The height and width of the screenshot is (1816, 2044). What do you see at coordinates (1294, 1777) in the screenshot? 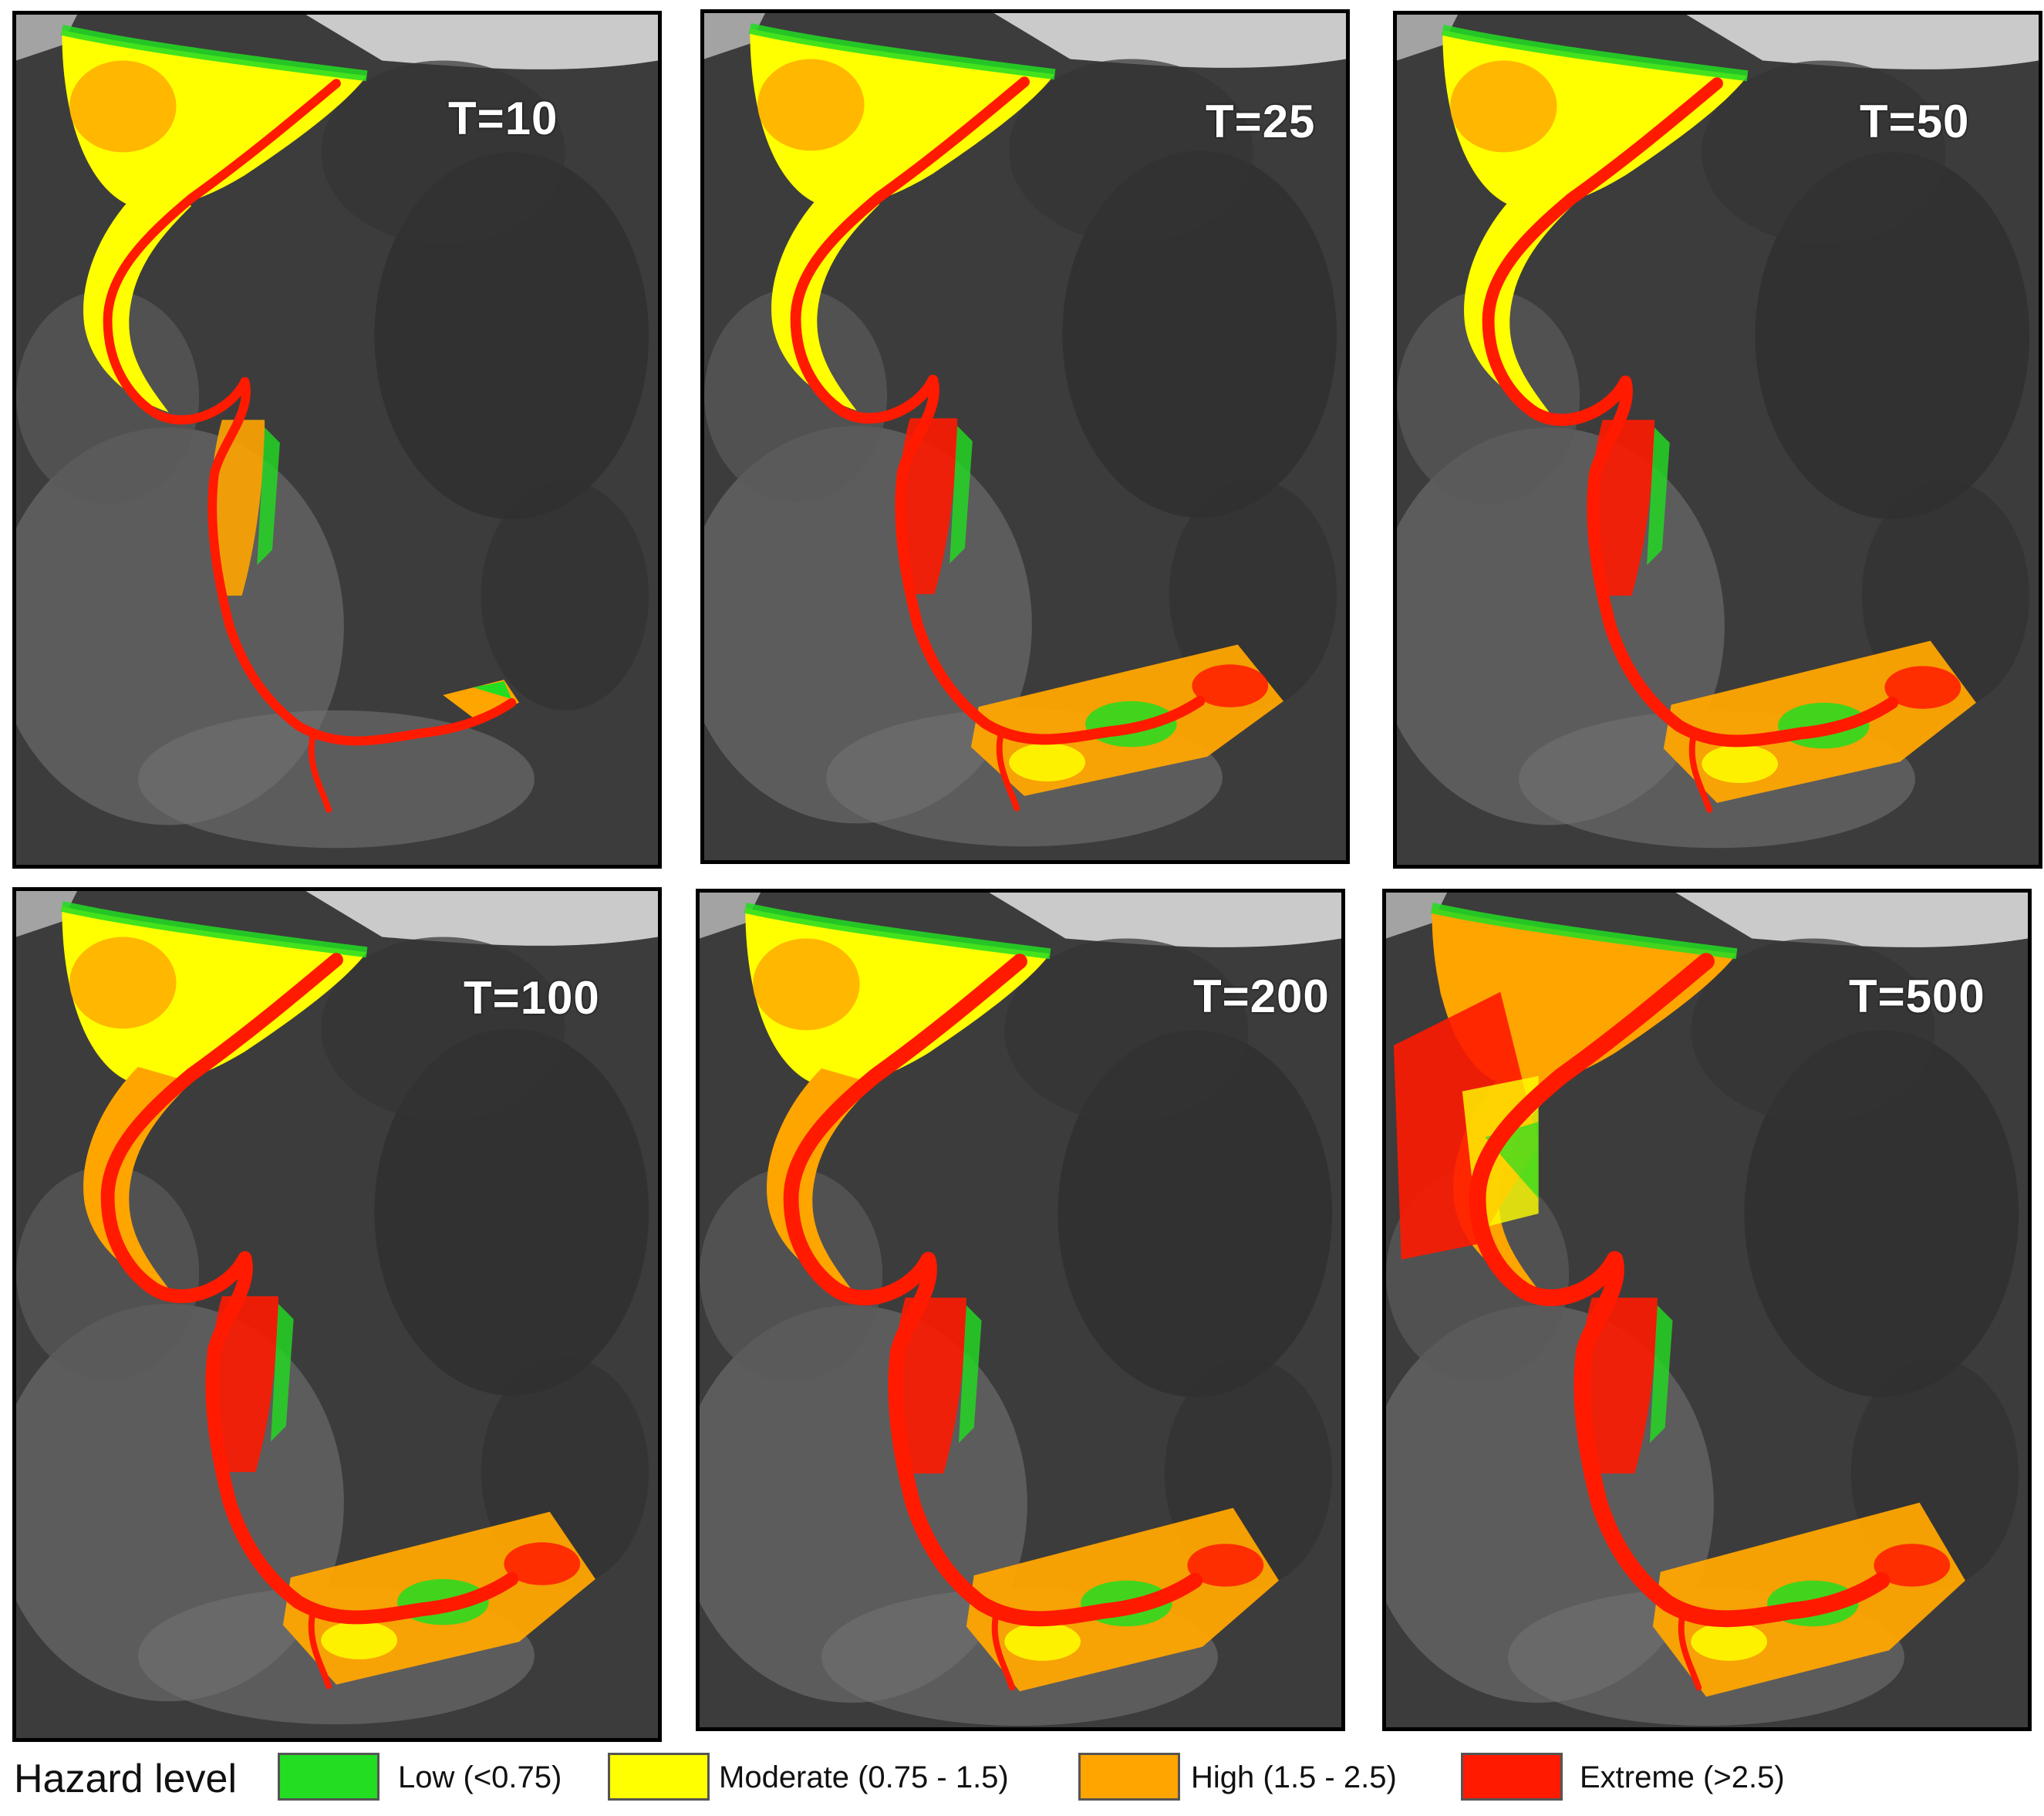
I see `legend-label-high: High (1.5 - 2.5)` at bounding box center [1294, 1777].